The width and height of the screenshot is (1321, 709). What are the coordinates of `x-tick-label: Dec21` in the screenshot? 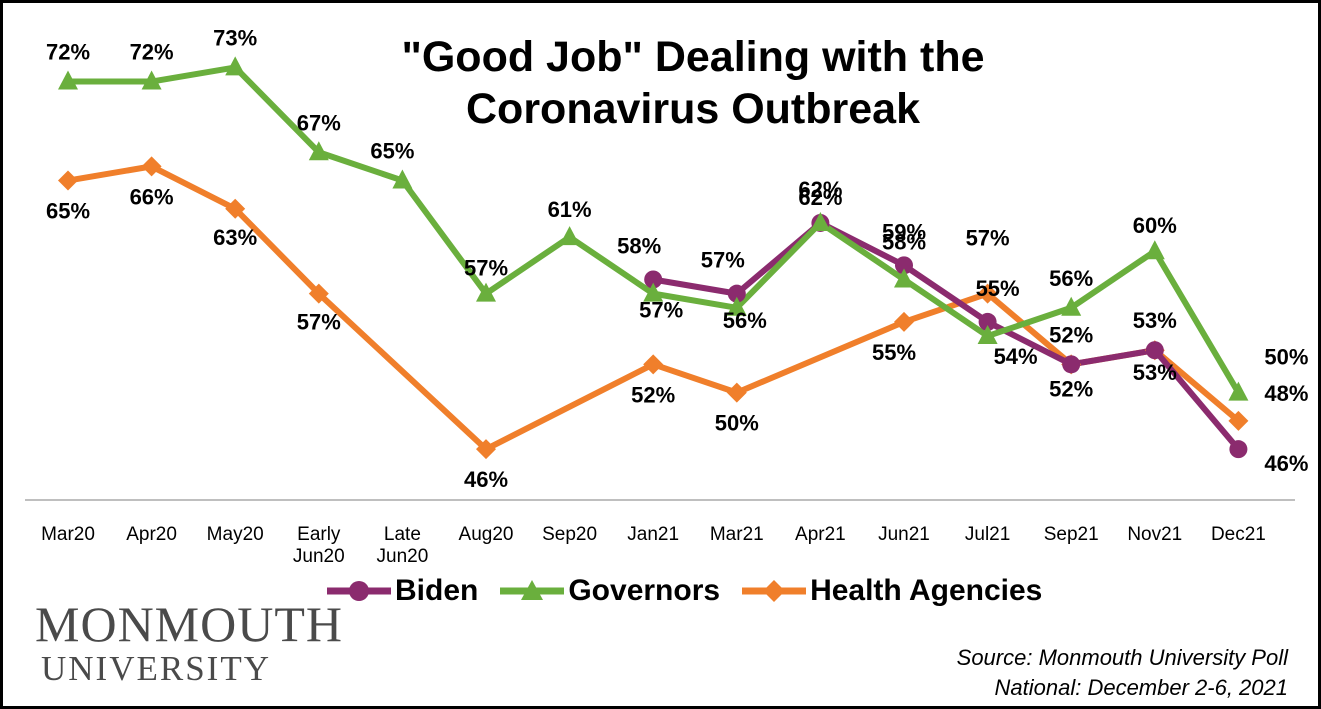 It's located at (1238, 534).